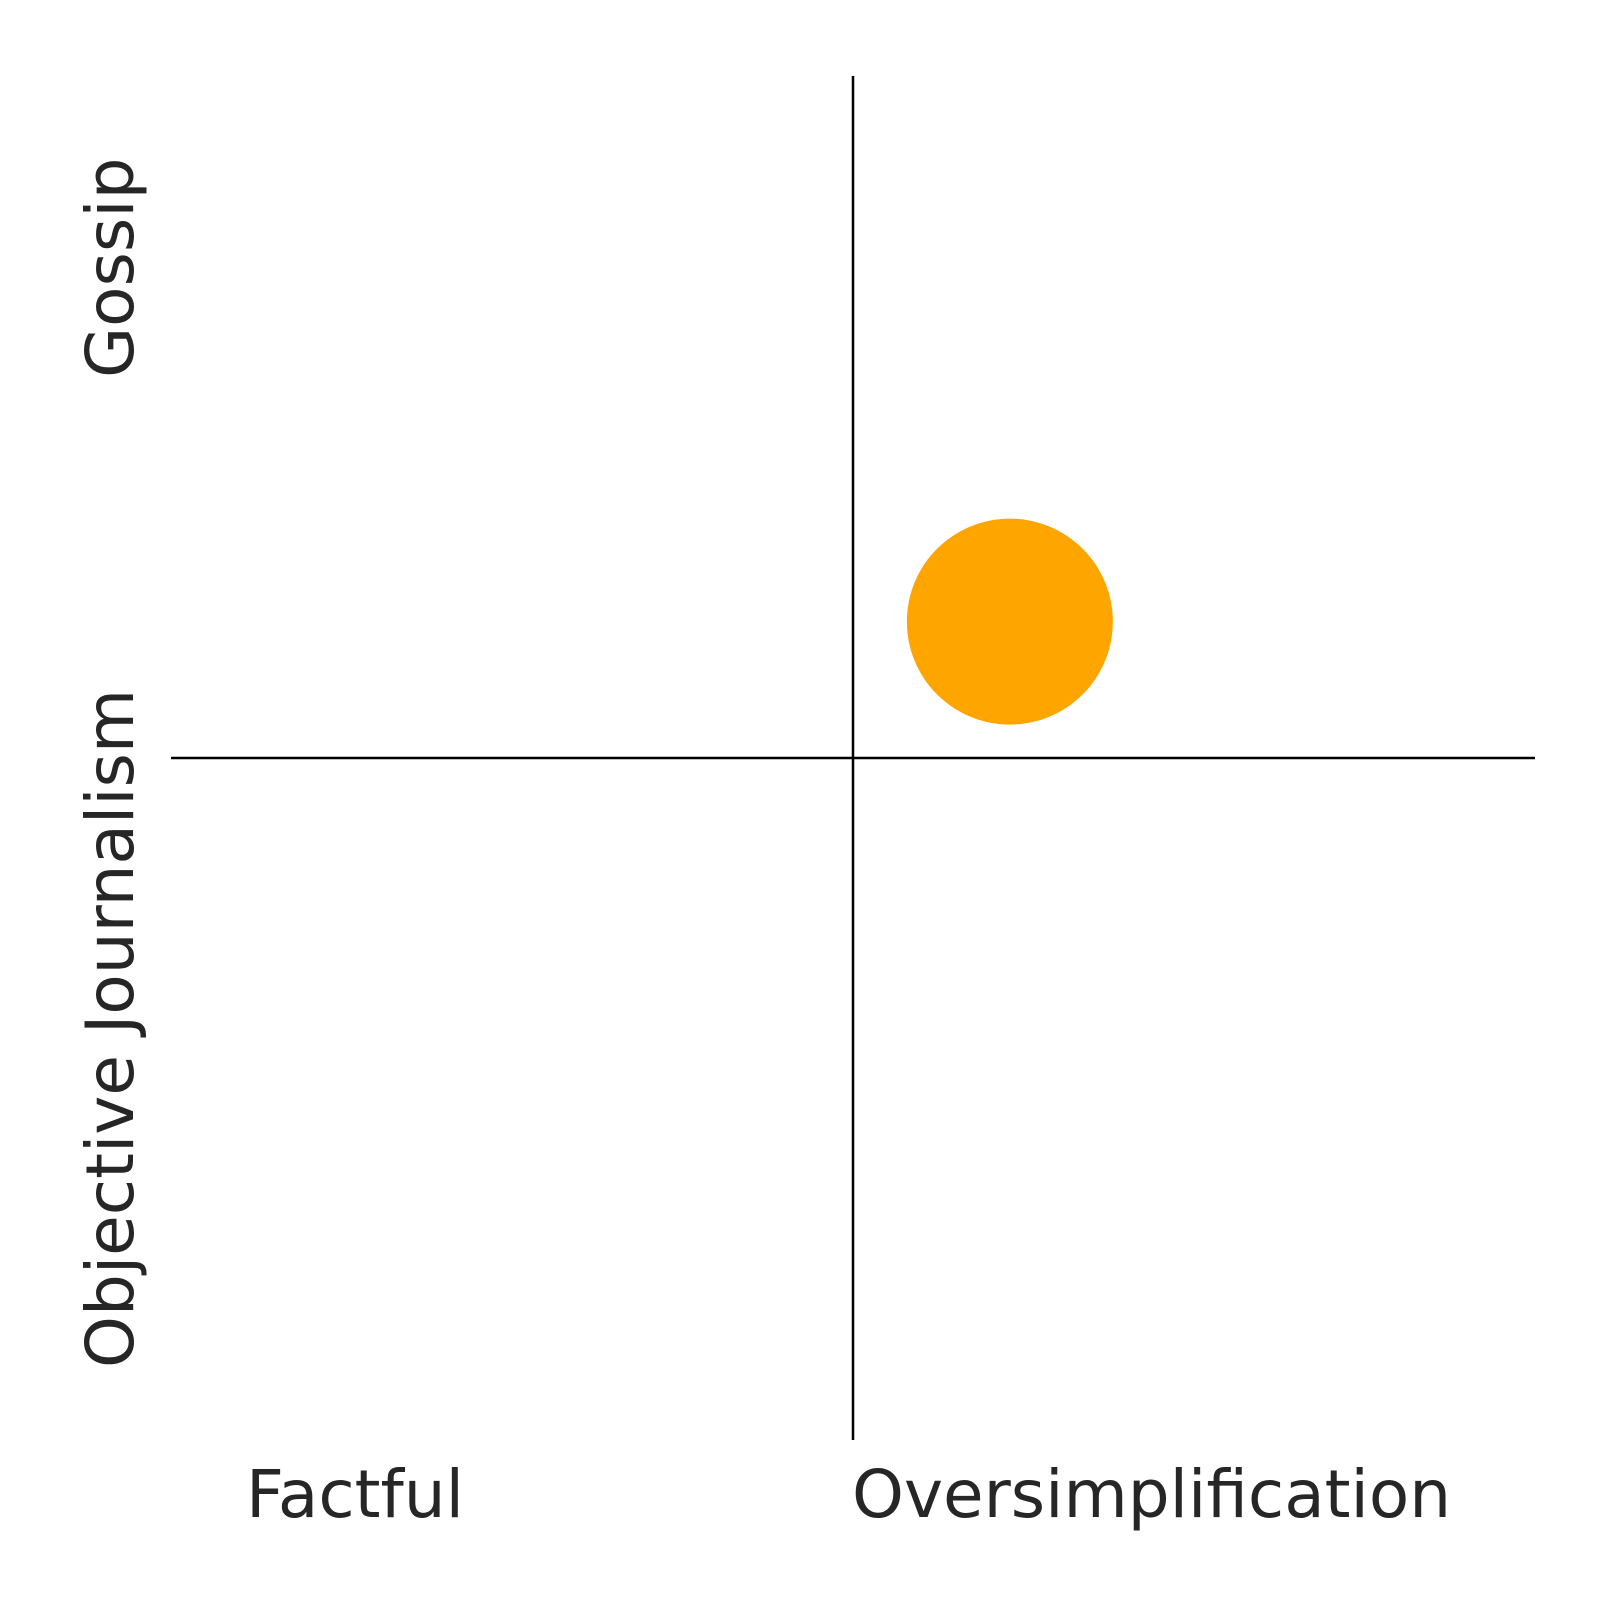  Describe the element at coordinates (1151, 1494) in the screenshot. I see `x-axis-right-label: Oversimplification` at that location.